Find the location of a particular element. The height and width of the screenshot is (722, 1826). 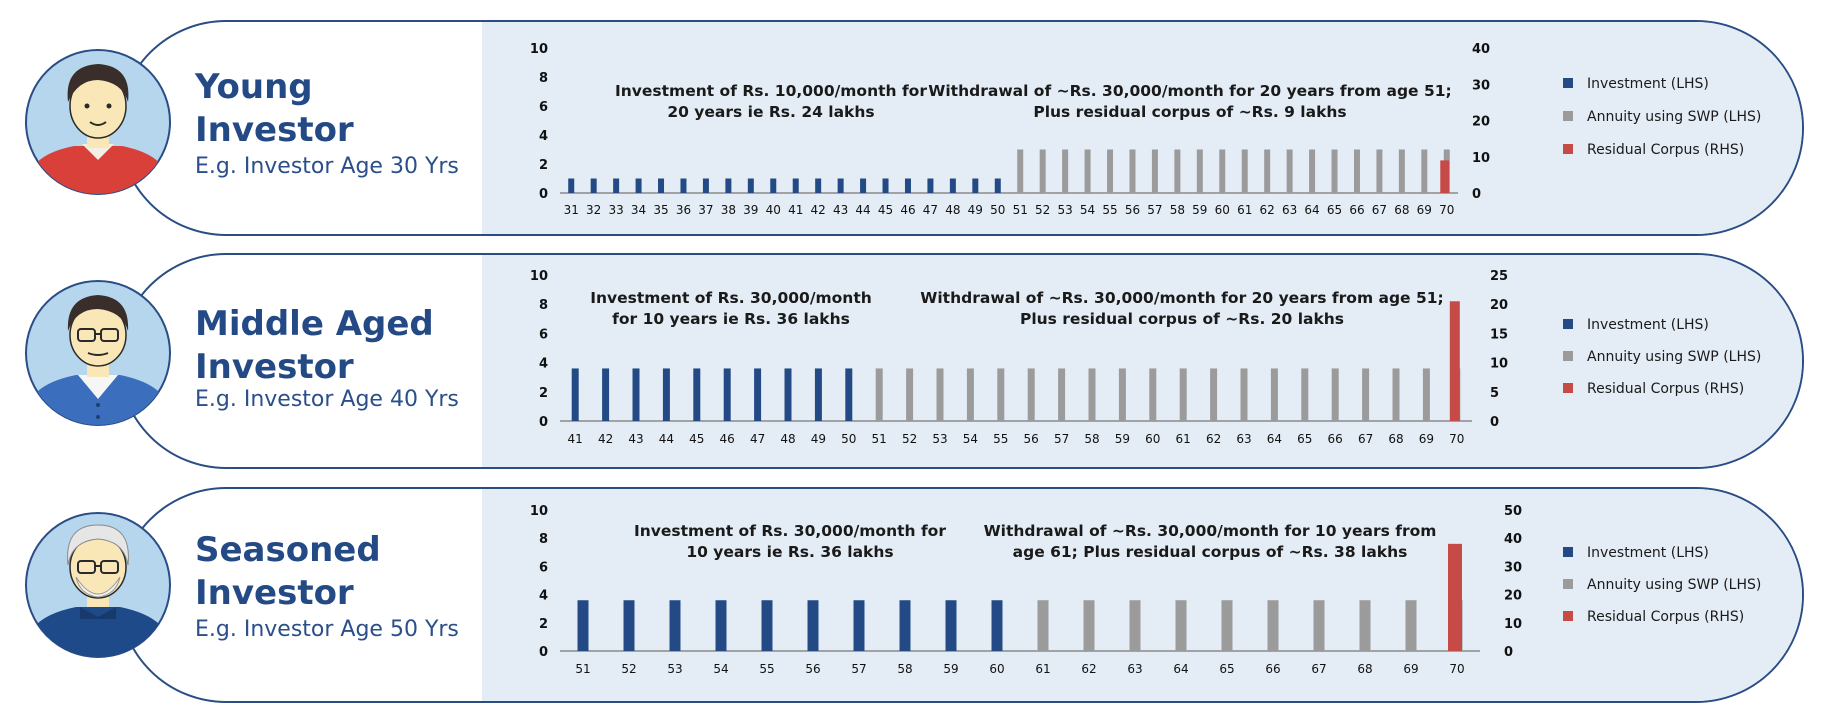

x-tick-label: 54 is located at coordinates (1087, 210).